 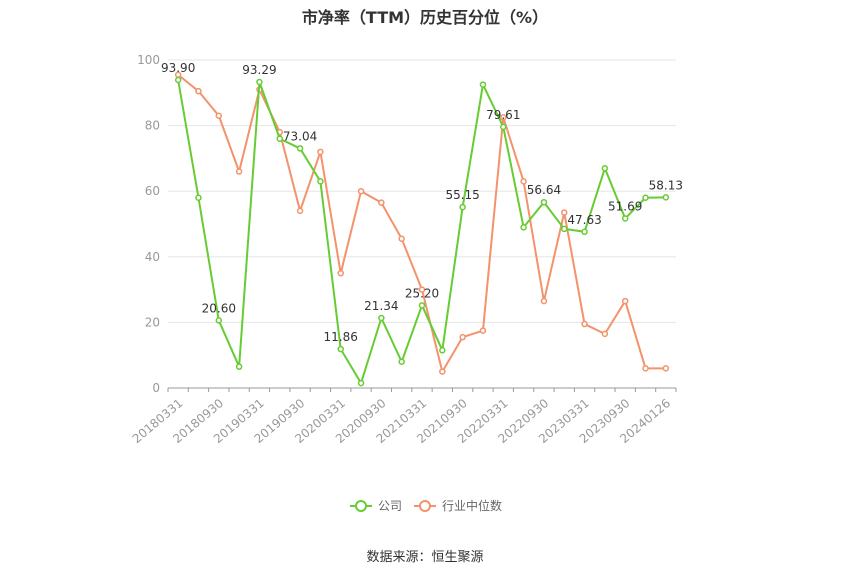 I want to click on data-label: 79.61, so click(x=503, y=115).